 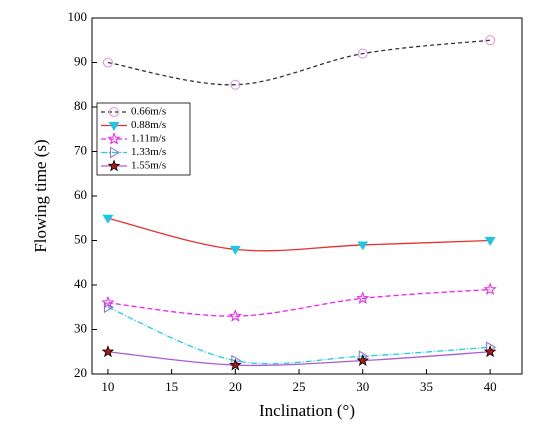 I want to click on y-tick-label: 40, so click(x=80, y=283).